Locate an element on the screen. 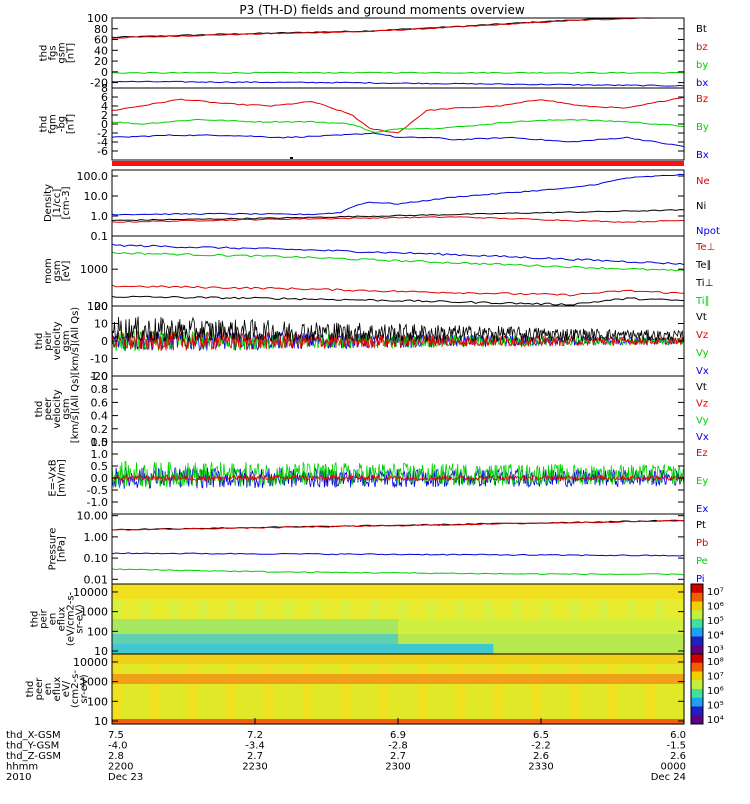  x-tick-value: 6.5 is located at coordinates (541, 735).